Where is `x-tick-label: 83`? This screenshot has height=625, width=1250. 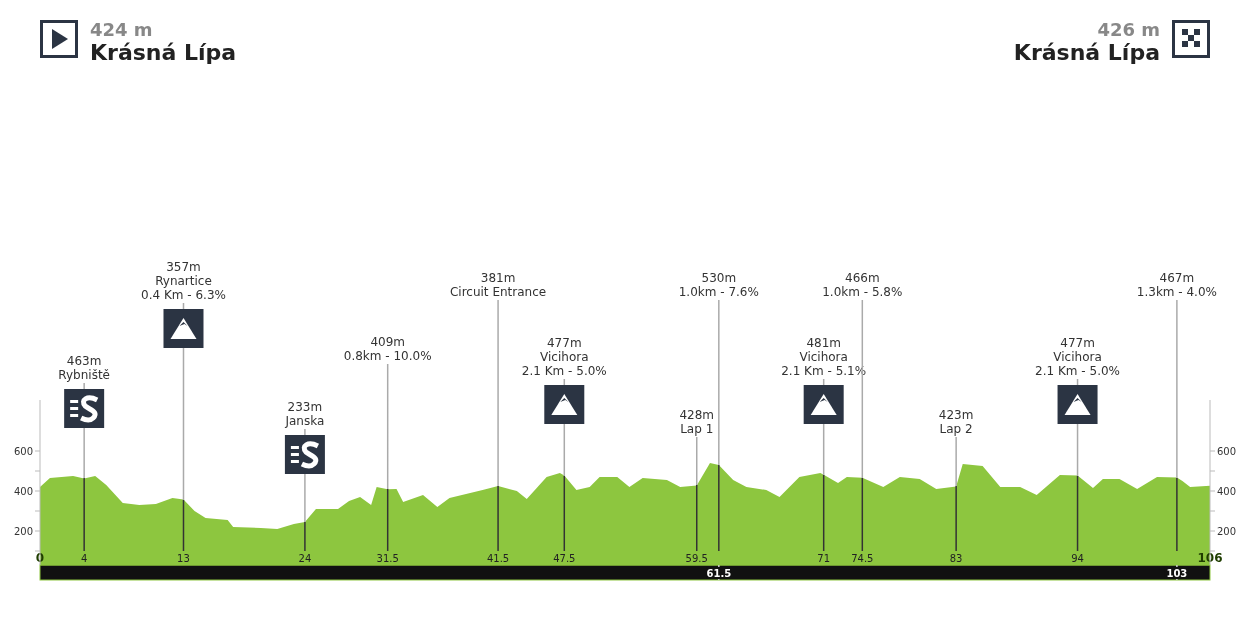
x-tick-label: 83 is located at coordinates (956, 558).